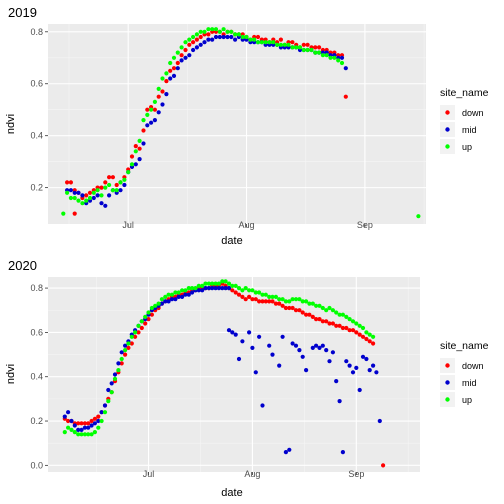 This screenshot has height=504, width=504. What do you see at coordinates (447, 146) in the screenshot?
I see `legend-key-up` at bounding box center [447, 146].